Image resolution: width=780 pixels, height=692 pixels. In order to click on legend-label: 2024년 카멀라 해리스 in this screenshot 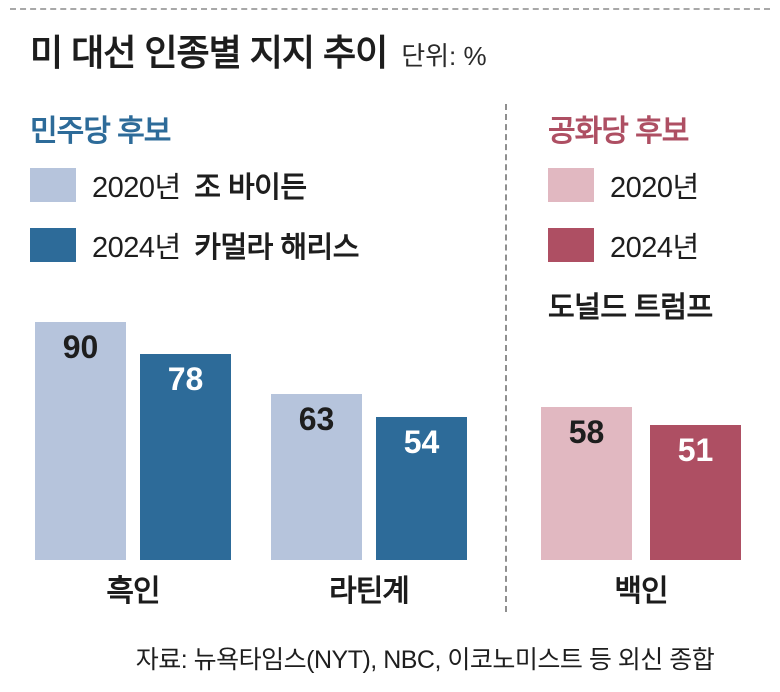, I will do `click(225, 245)`.